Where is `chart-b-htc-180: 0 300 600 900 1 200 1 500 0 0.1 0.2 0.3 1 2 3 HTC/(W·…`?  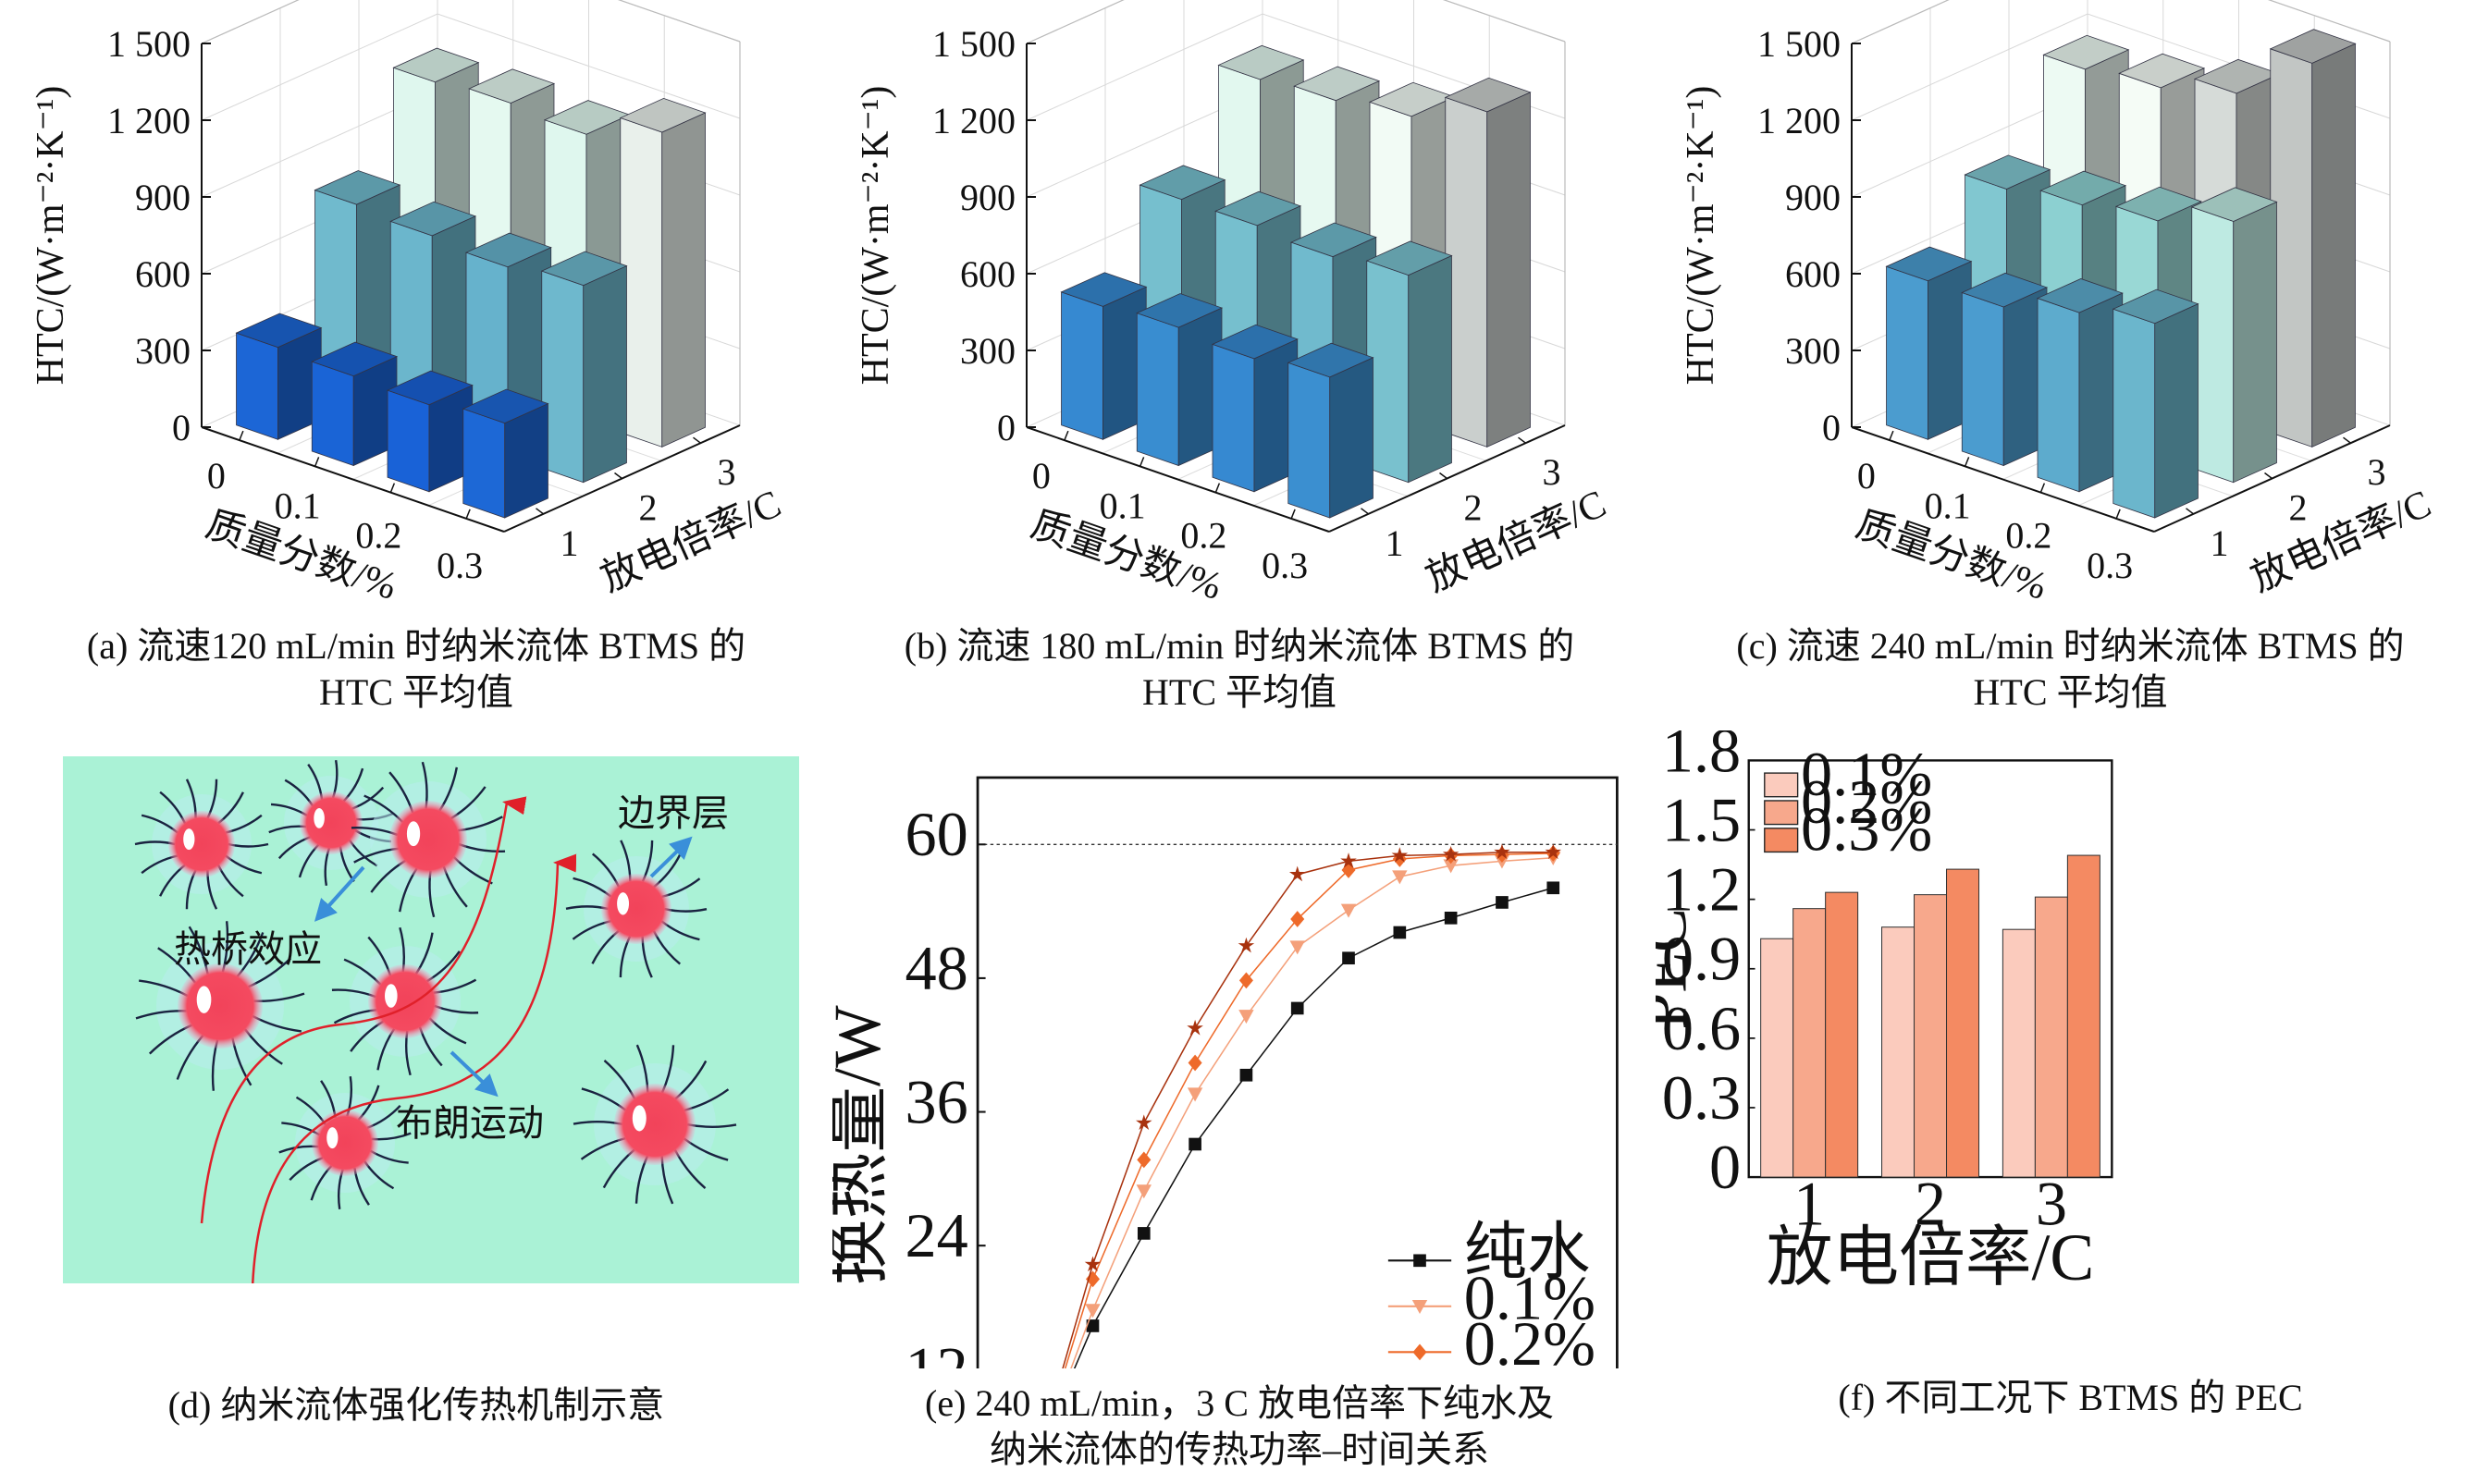
chart-b-htc-180: 0 300 600 900 1 200 1 500 0 0.1 0.2 0.3 1 2 3 HTC/(W·… is located at coordinates (1234, 304).